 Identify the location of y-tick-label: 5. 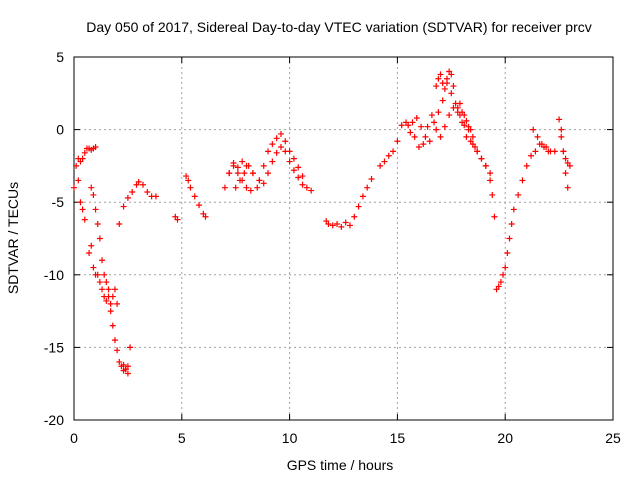
(60, 57).